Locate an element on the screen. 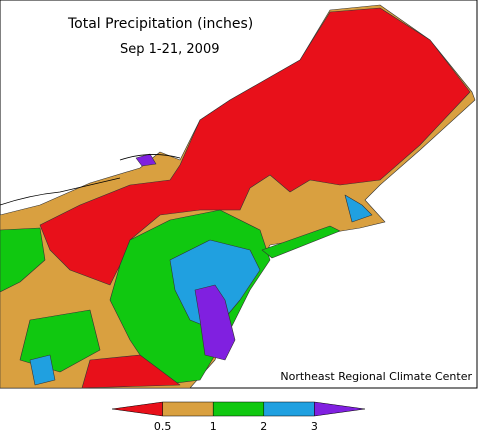  region-red-south is located at coordinates (131, 371).